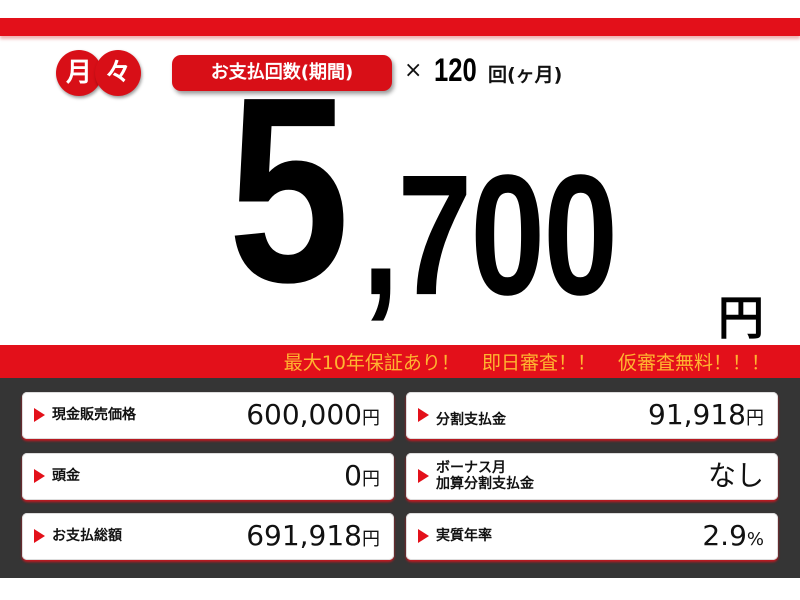 The image size is (800, 600). I want to click on detail-value: 91,918円, so click(706, 417).